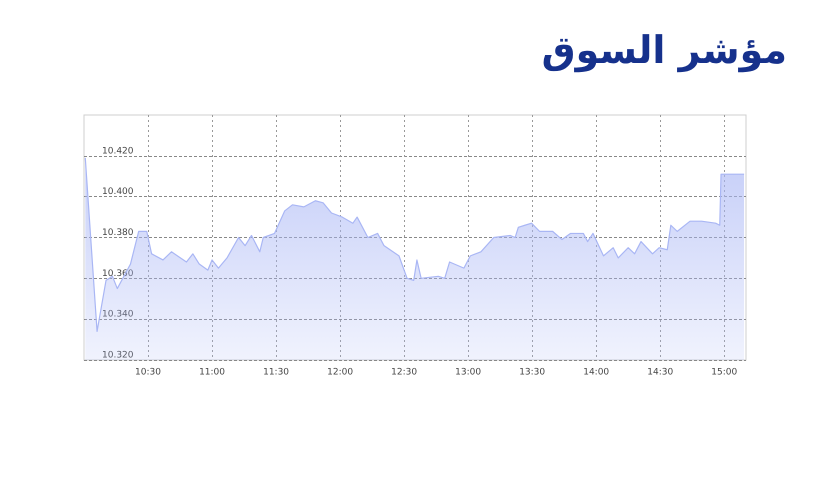 This screenshot has height=479, width=830. Describe the element at coordinates (340, 373) in the screenshot. I see `x-tick-label: 12:00` at that location.